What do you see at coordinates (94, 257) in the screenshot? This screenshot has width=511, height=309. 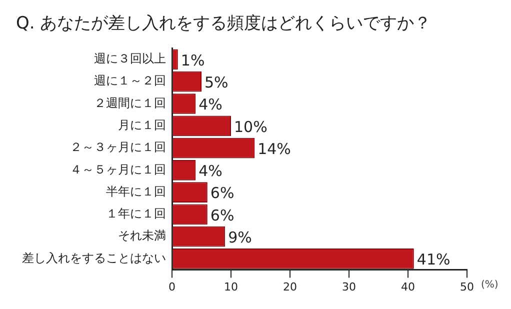 I see `y-tick-label: 差し入れをすることはない` at bounding box center [94, 257].